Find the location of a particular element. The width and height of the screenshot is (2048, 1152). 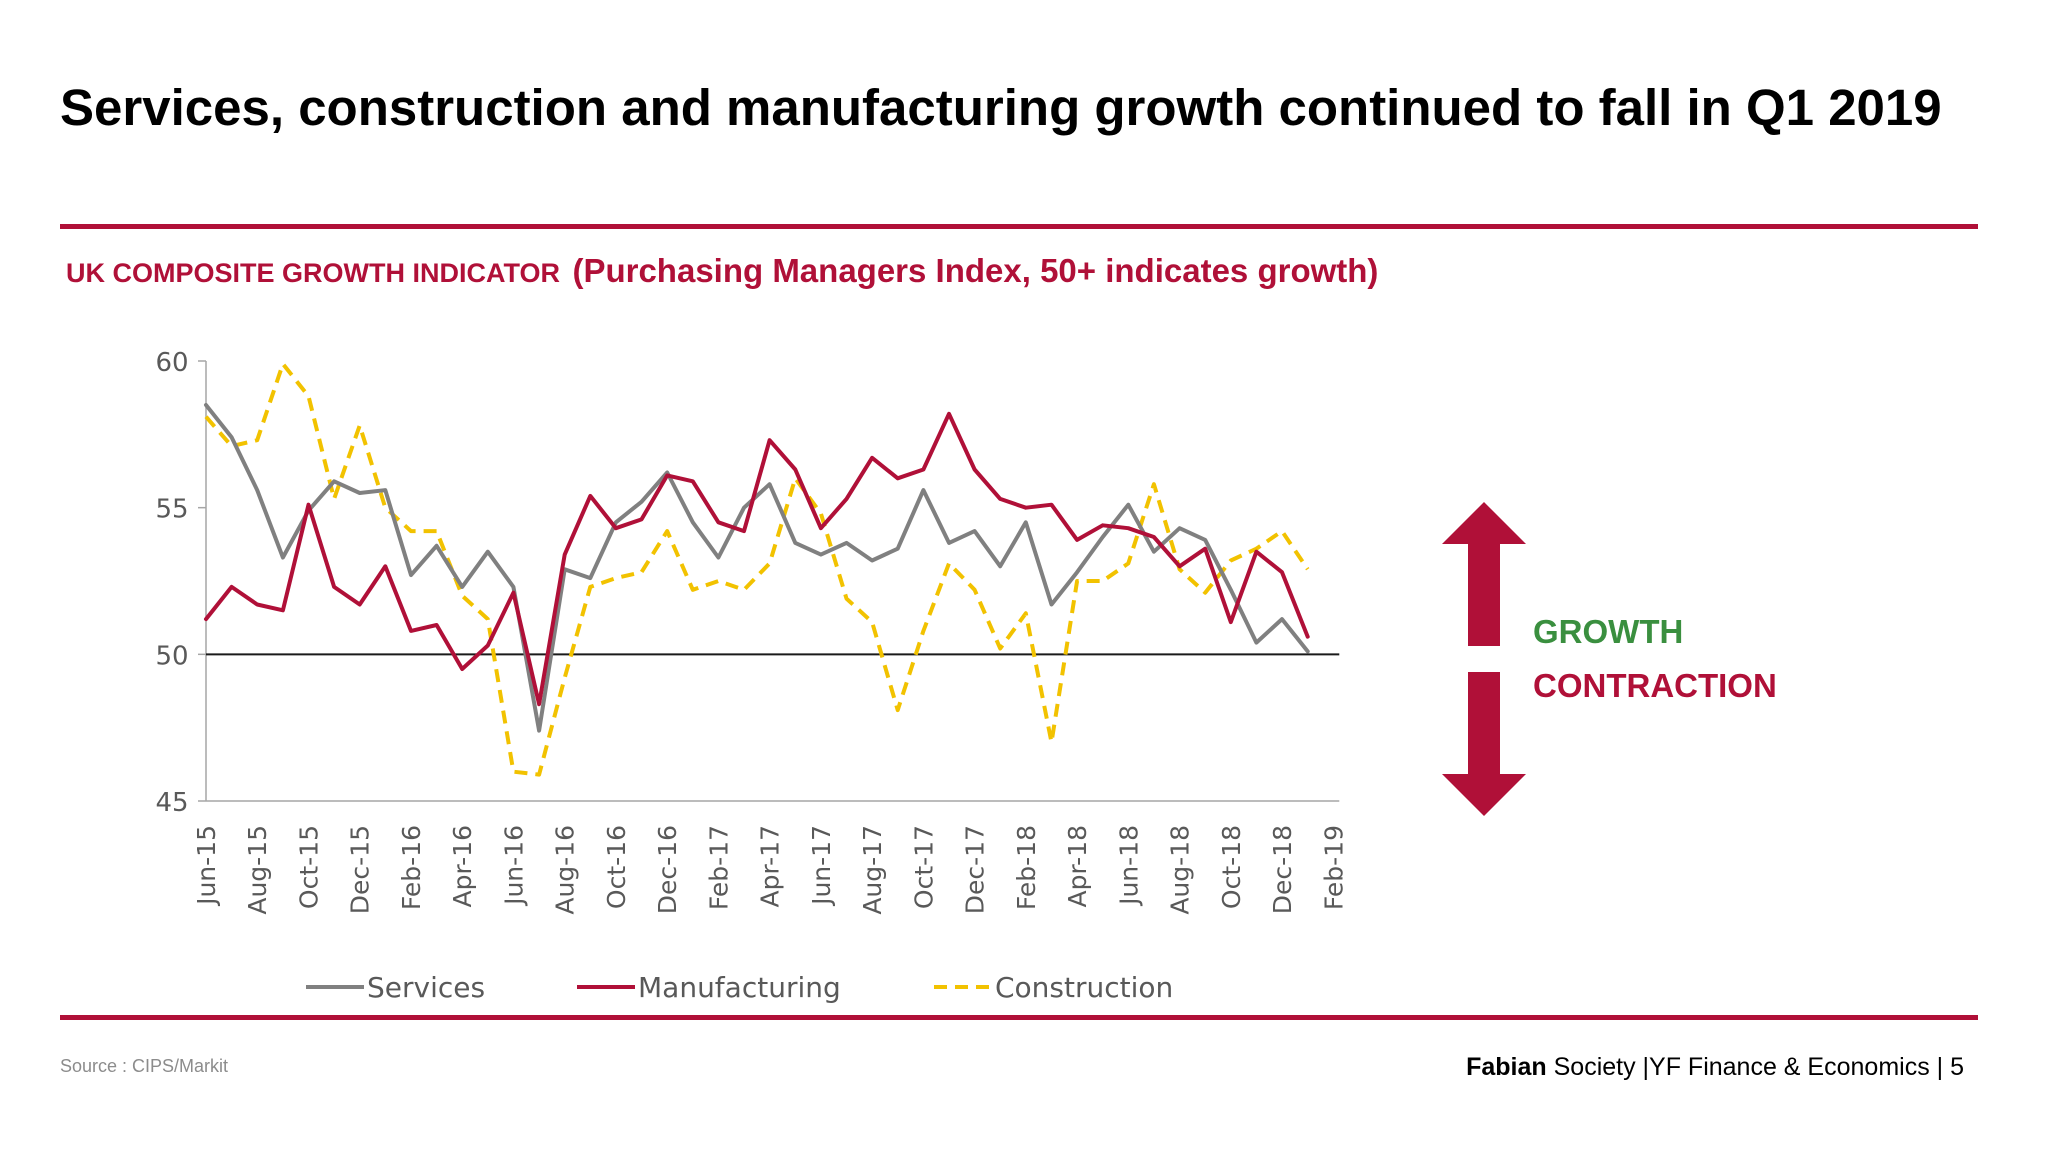

y-tick-label: 45 is located at coordinates (171, 803).